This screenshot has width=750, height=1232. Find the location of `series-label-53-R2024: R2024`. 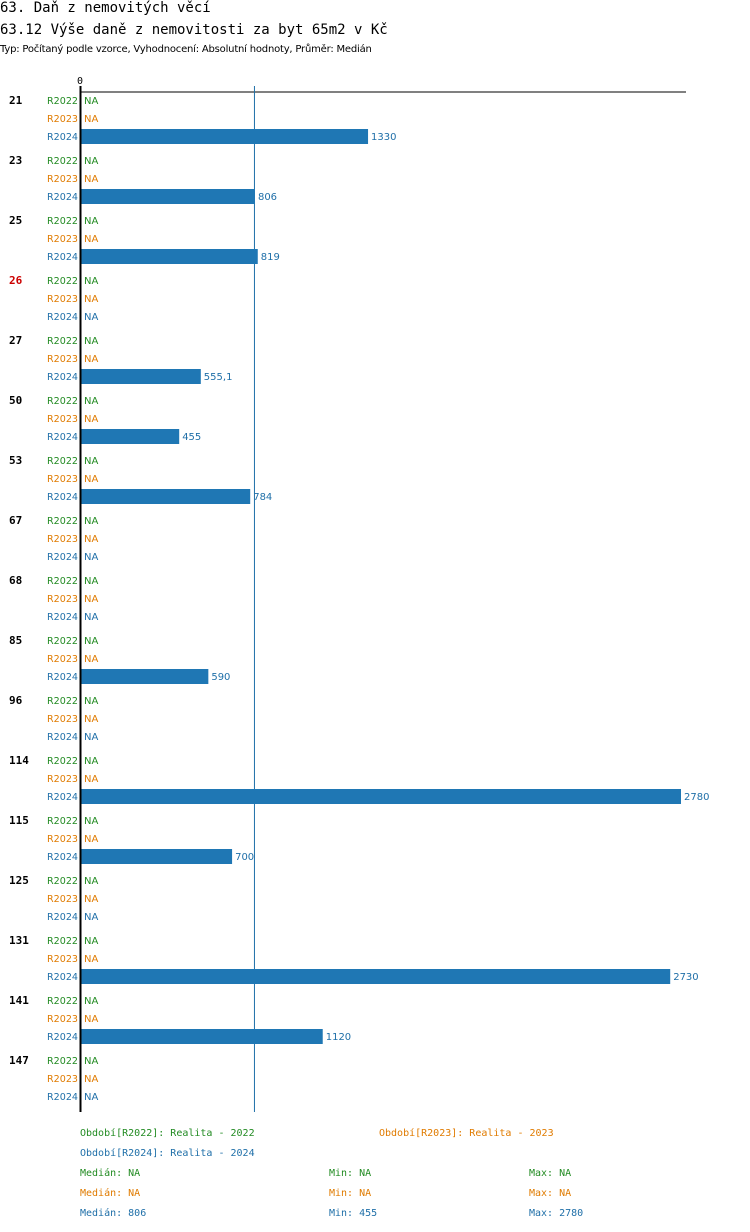

series-label-53-R2024: R2024 is located at coordinates (62, 497).